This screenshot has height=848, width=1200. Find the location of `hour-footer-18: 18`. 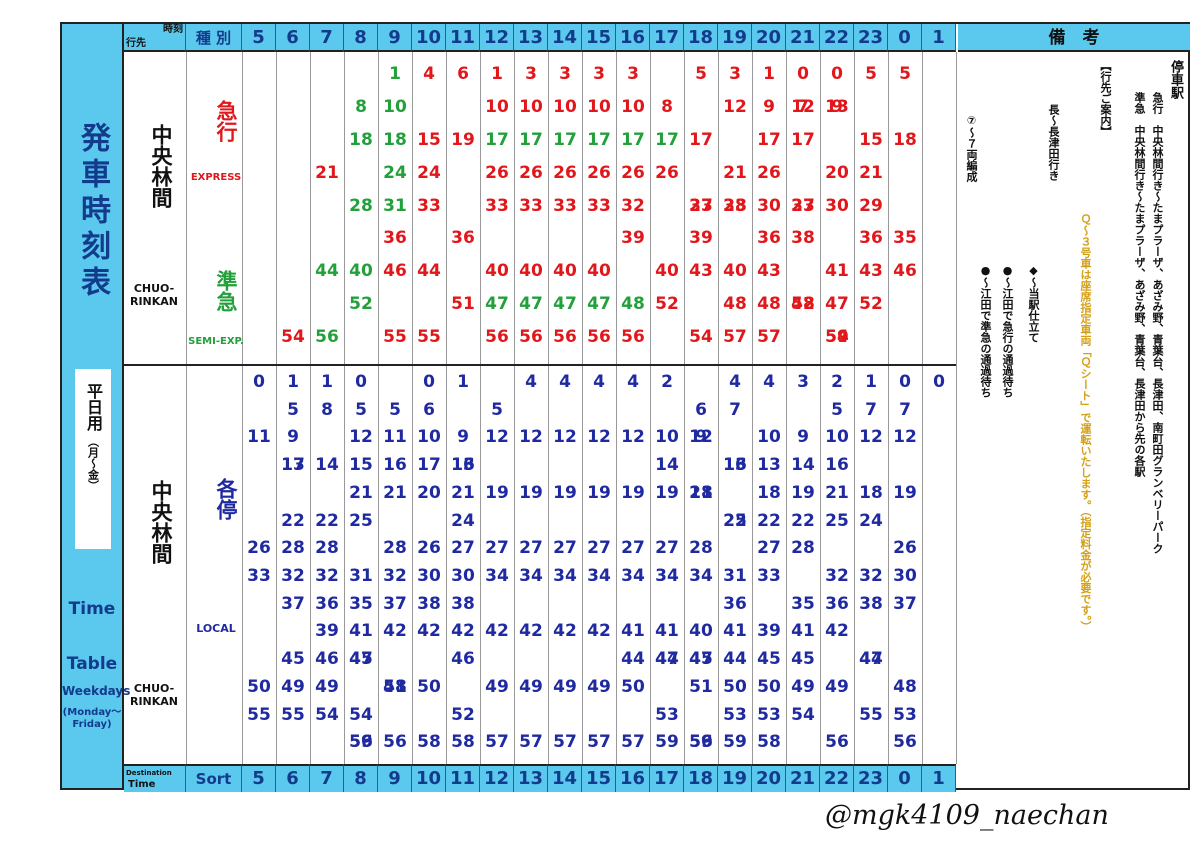

hour-footer-18: 18 is located at coordinates (701, 778).